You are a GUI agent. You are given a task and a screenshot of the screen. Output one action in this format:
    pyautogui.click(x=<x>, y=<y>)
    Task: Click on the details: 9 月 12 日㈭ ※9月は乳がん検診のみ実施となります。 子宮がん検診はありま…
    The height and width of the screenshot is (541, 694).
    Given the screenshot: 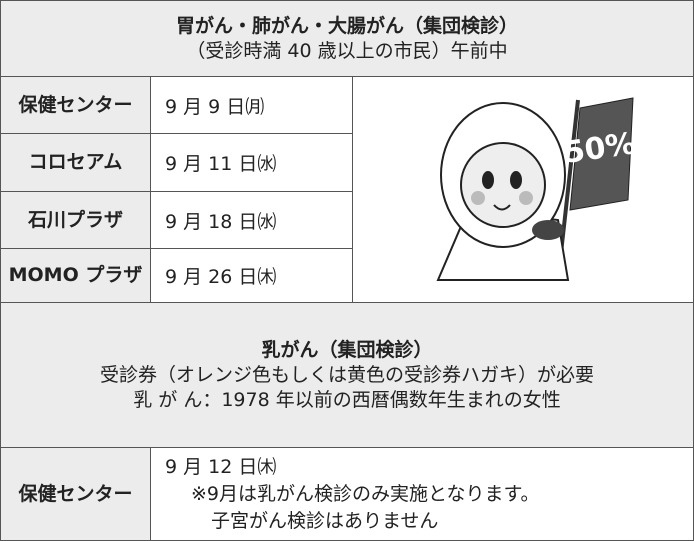 What is the action you would take?
    pyautogui.click(x=422, y=494)
    